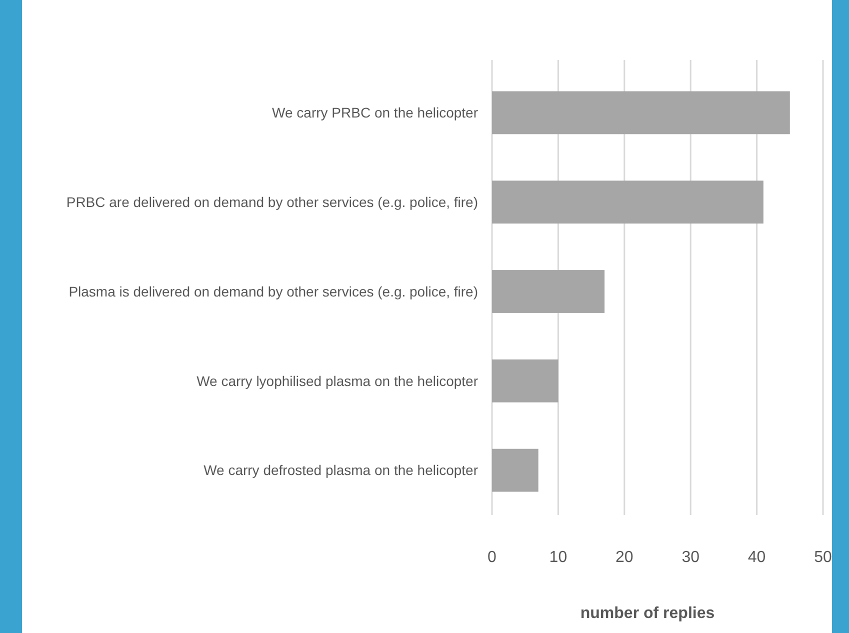  I want to click on y-tick-label: Plasma is delivered on demand by other services (e.g. police, fire), so click(273, 291).